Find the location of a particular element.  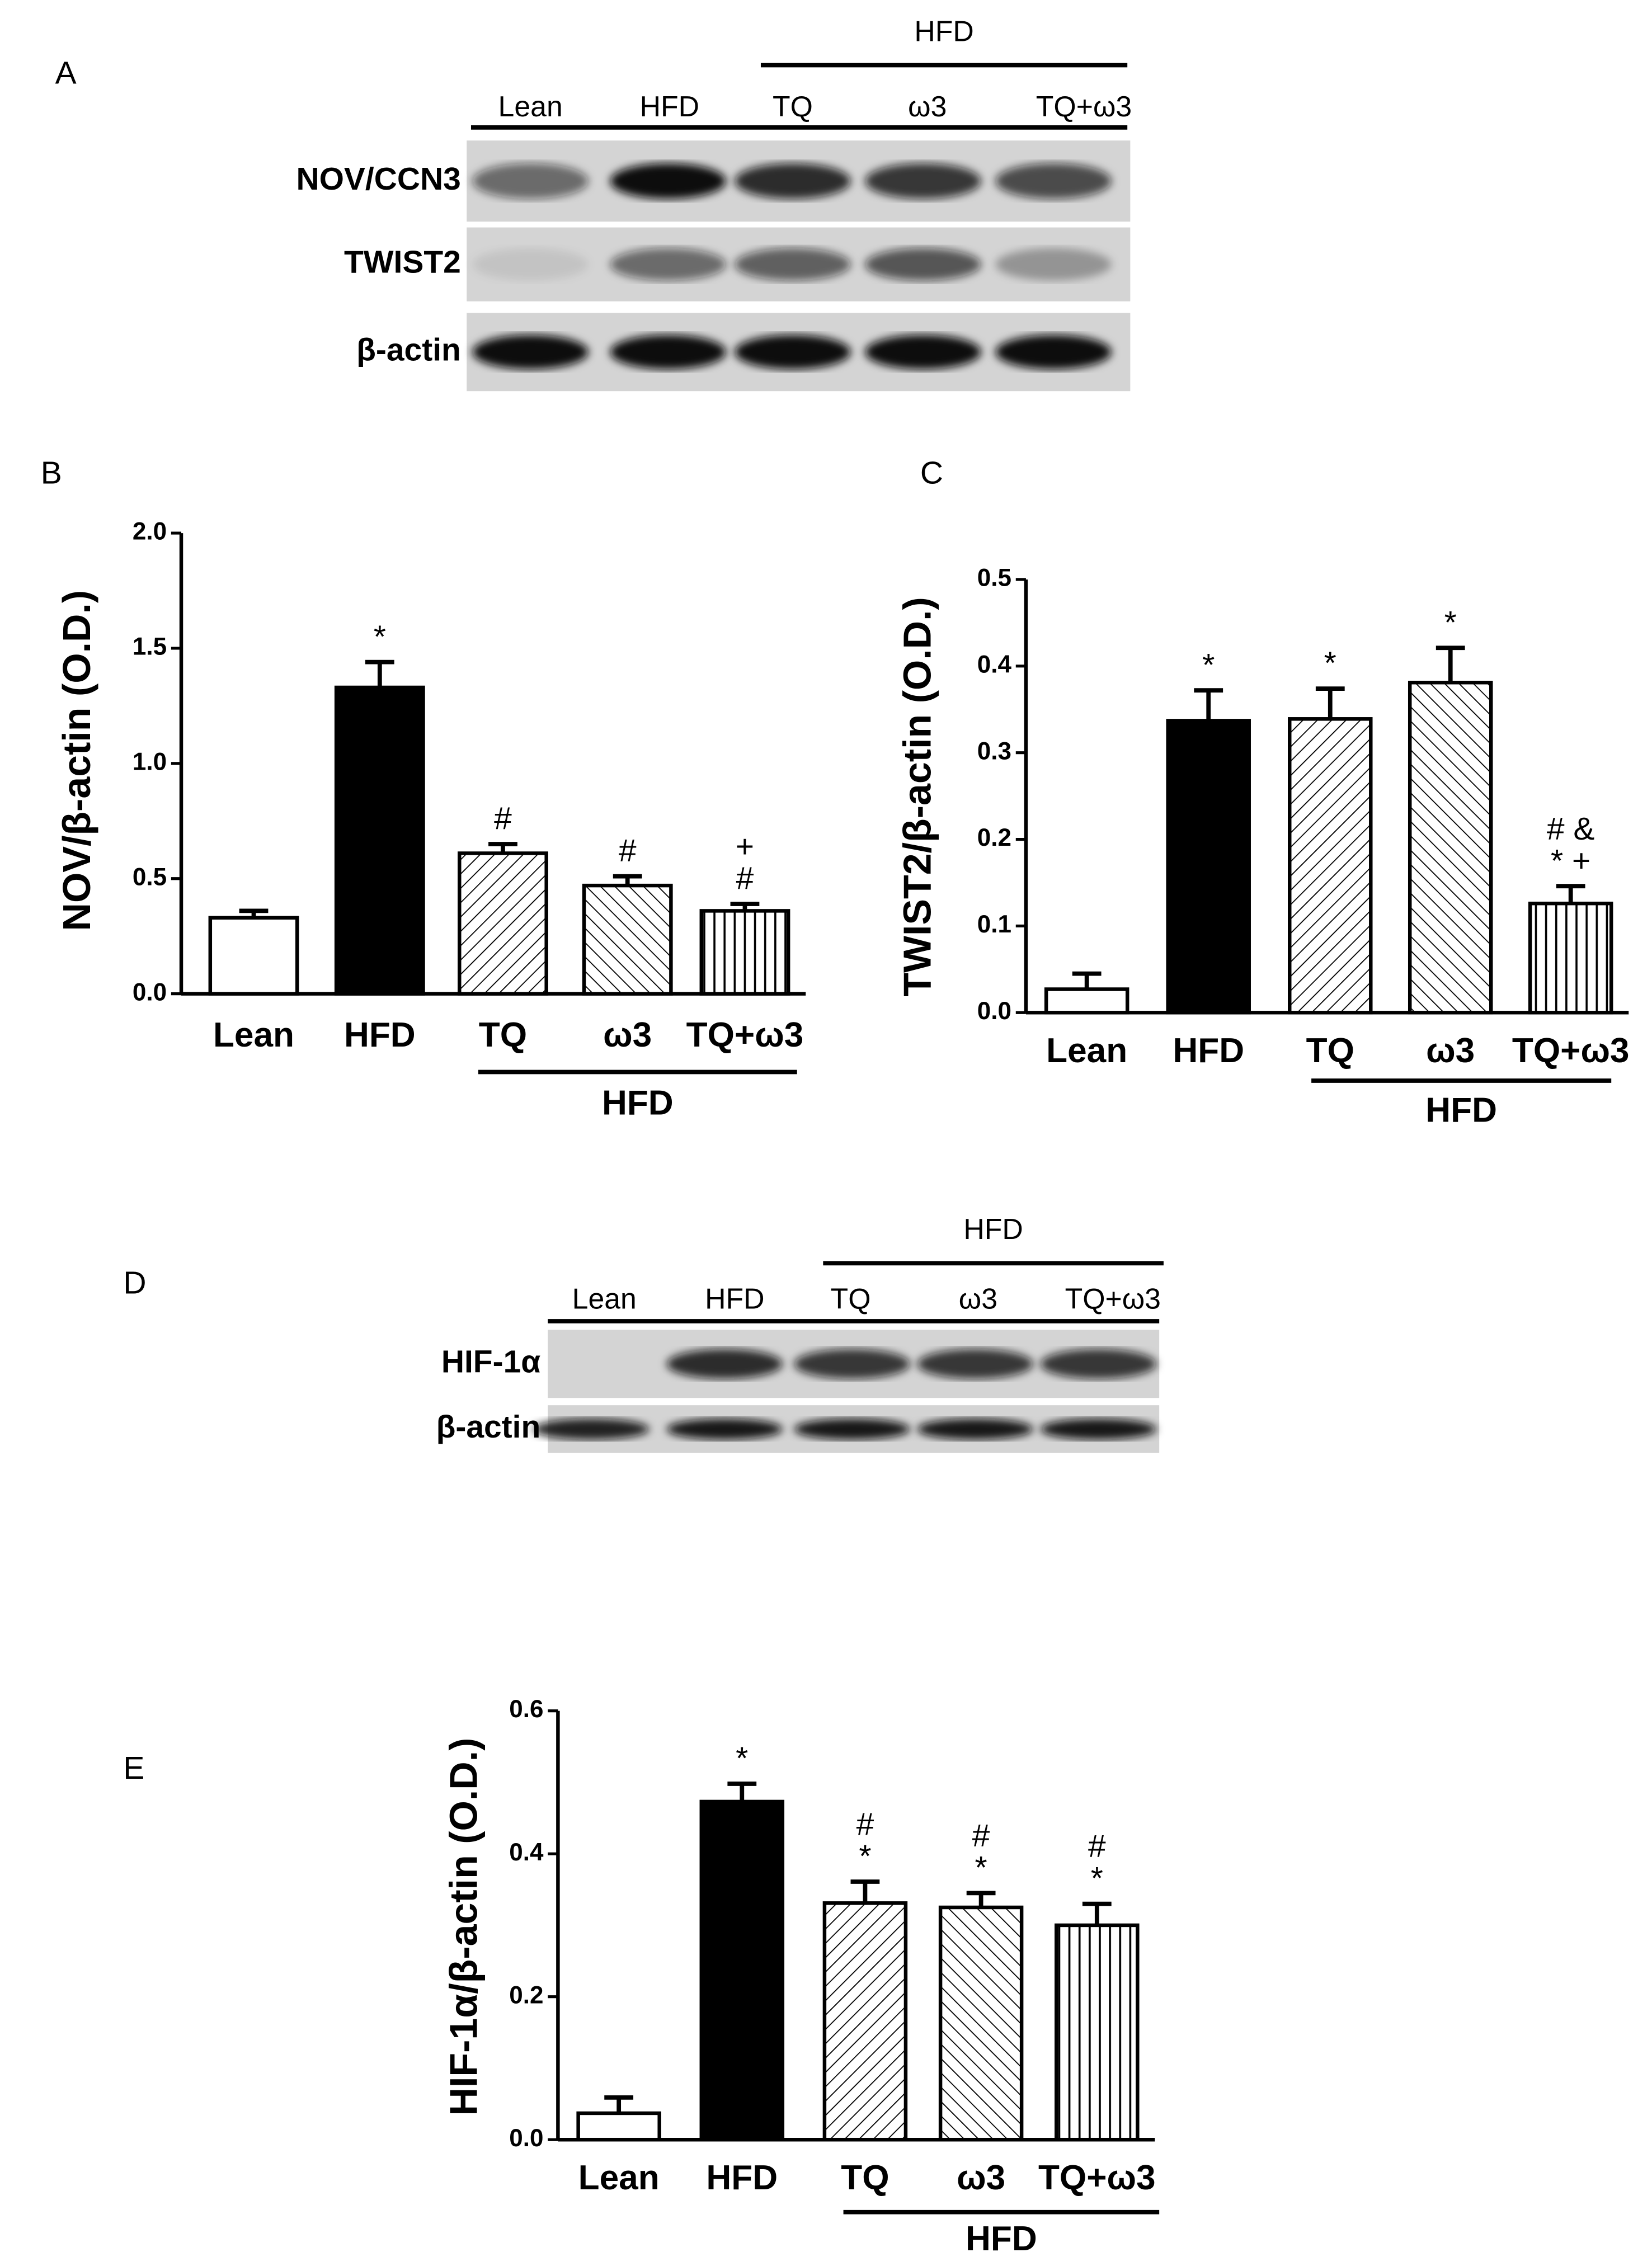

significance-mark: * + is located at coordinates (1571, 861).